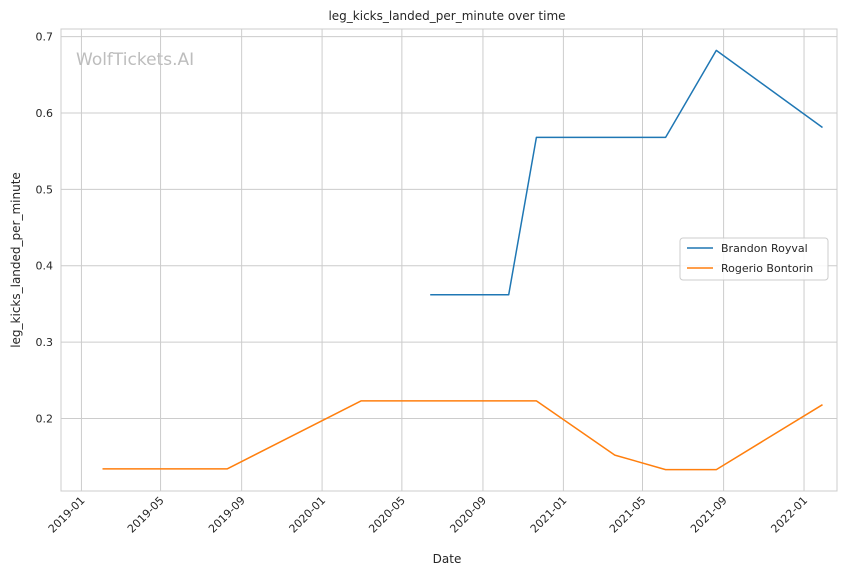  Describe the element at coordinates (447, 559) in the screenshot. I see `x-axis-label: Date` at that location.